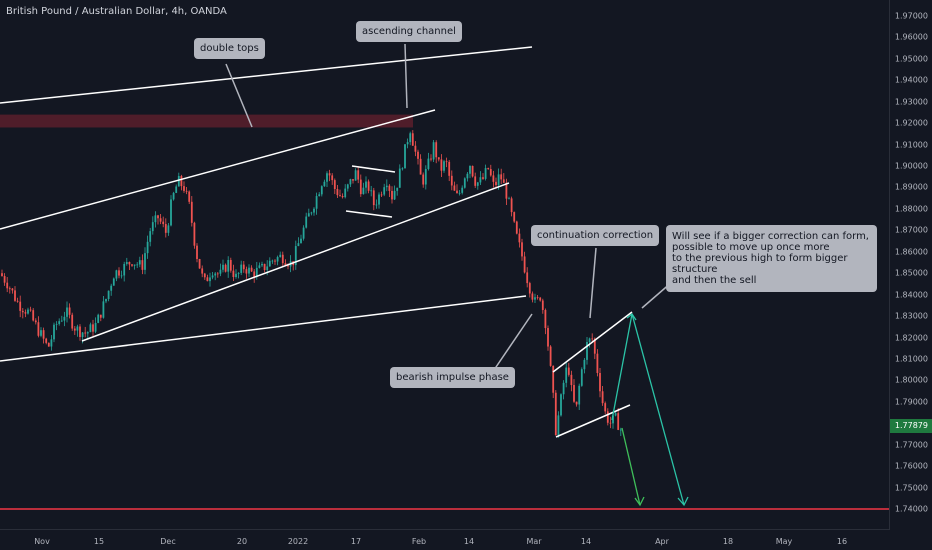 Image resolution: width=932 pixels, height=550 pixels. Describe the element at coordinates (784, 541) in the screenshot. I see `time-tick-label: May` at that location.